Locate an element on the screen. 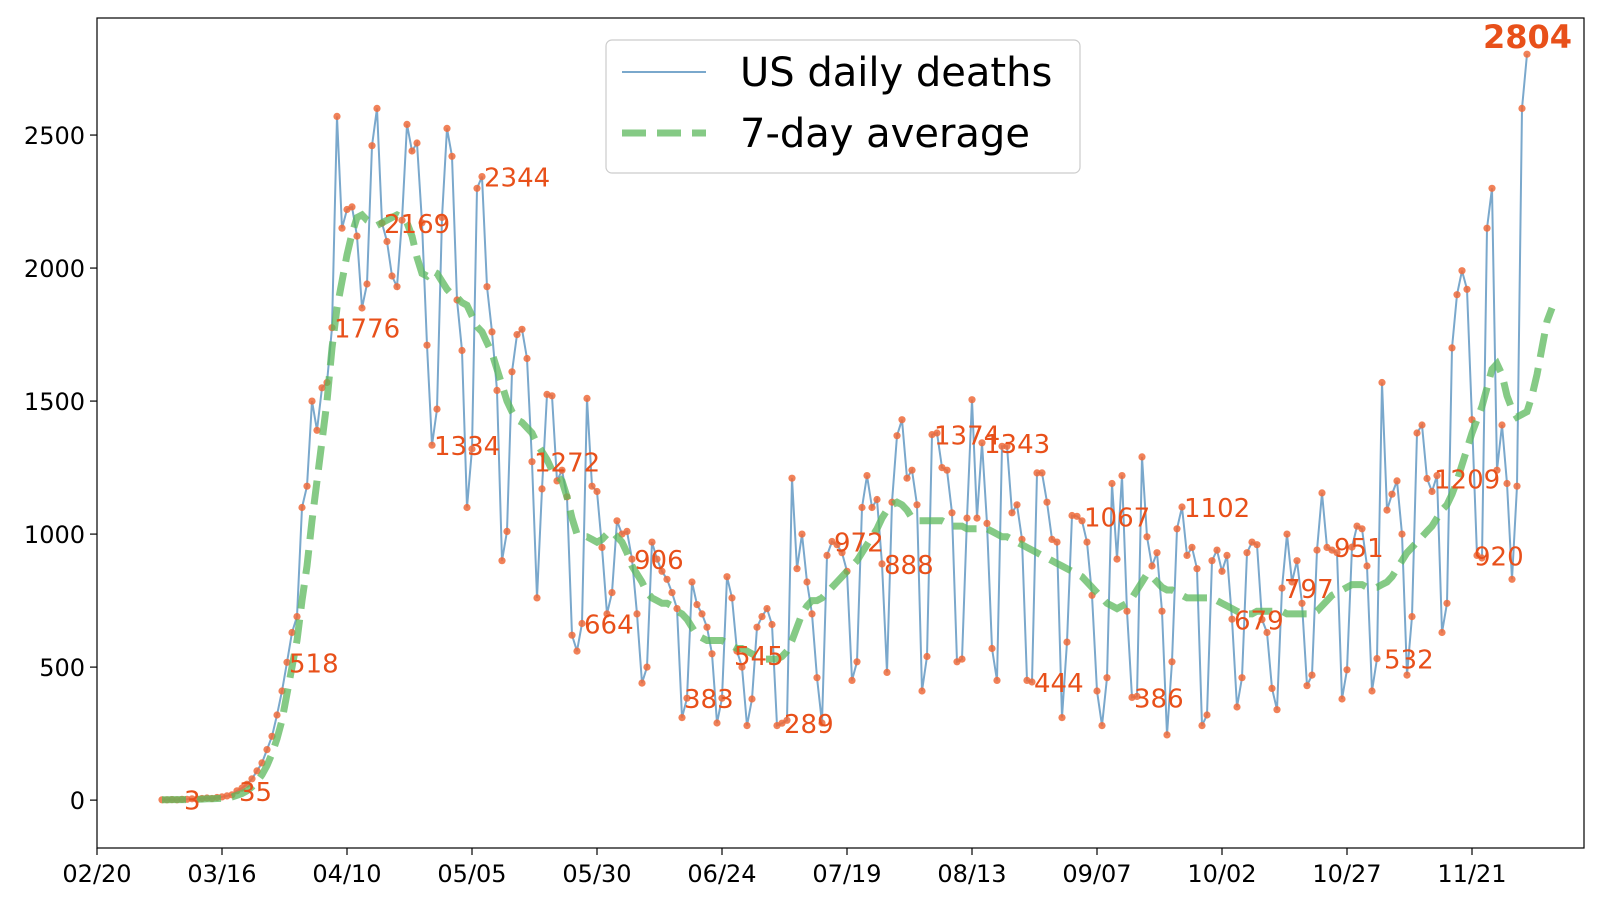 Image resolution: width=1600 pixels, height=900 pixels. legend-label-daily: US daily deaths is located at coordinates (896, 73).